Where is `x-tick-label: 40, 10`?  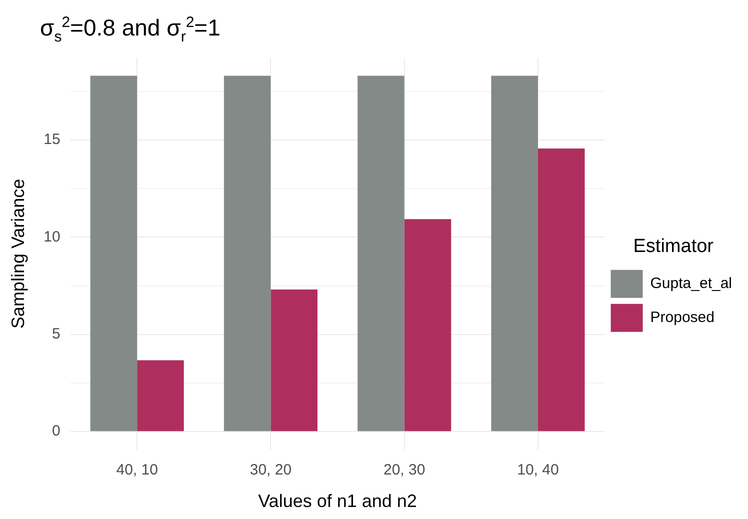 x-tick-label: 40, 10 is located at coordinates (137, 470).